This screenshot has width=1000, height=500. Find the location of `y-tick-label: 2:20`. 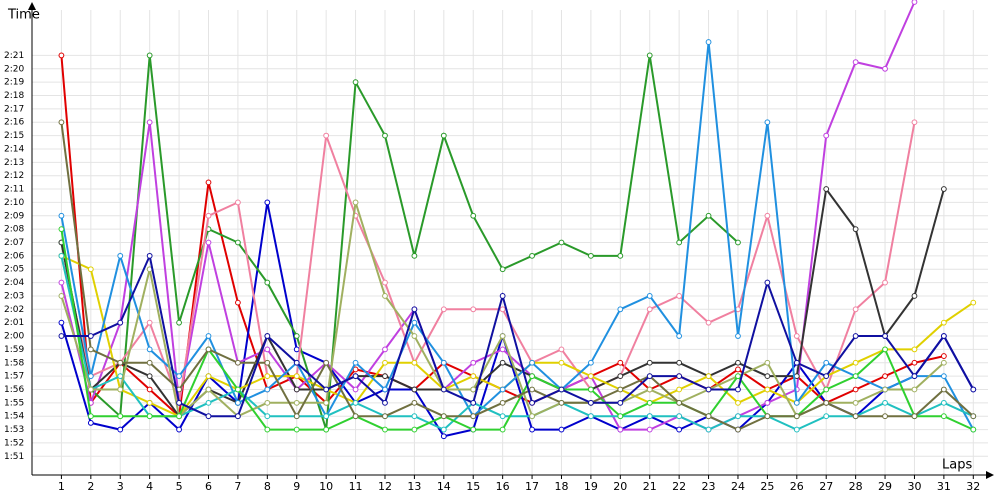

y-tick-label: 2:20 is located at coordinates (14, 69).